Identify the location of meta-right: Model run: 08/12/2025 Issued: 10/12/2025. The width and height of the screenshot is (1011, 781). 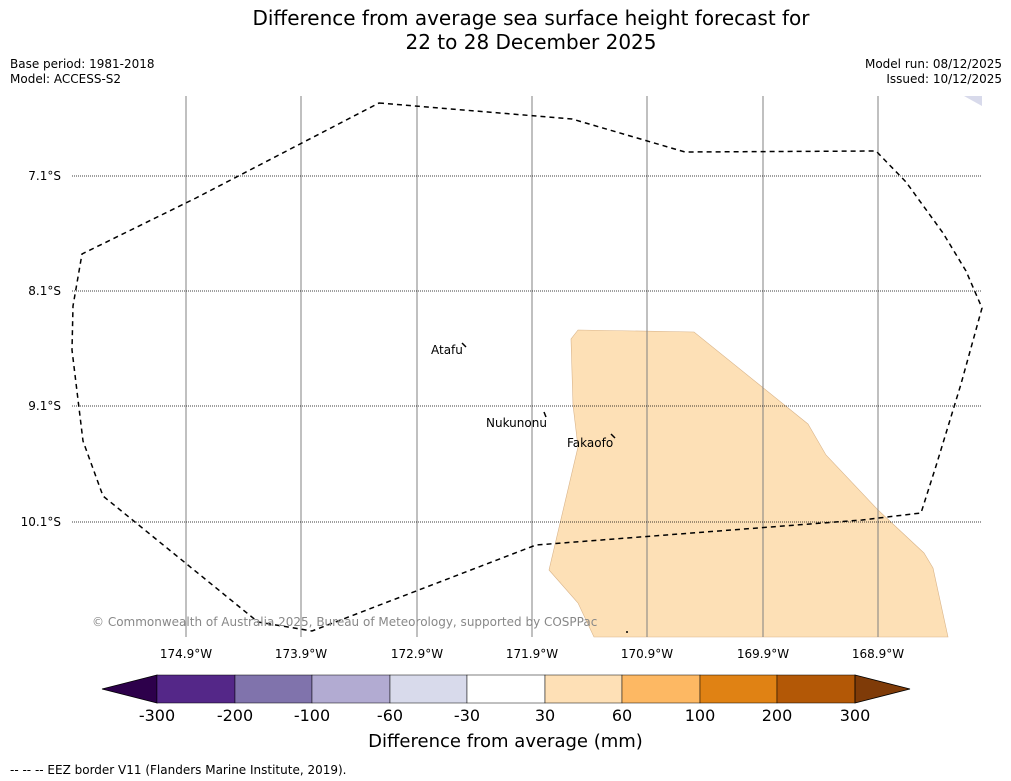
(933, 72).